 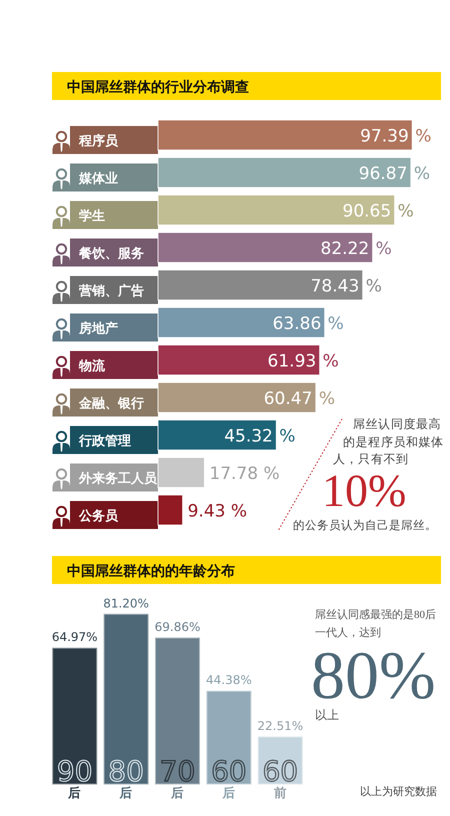 I want to click on y-tick-label: 行政管理, so click(x=104, y=441).